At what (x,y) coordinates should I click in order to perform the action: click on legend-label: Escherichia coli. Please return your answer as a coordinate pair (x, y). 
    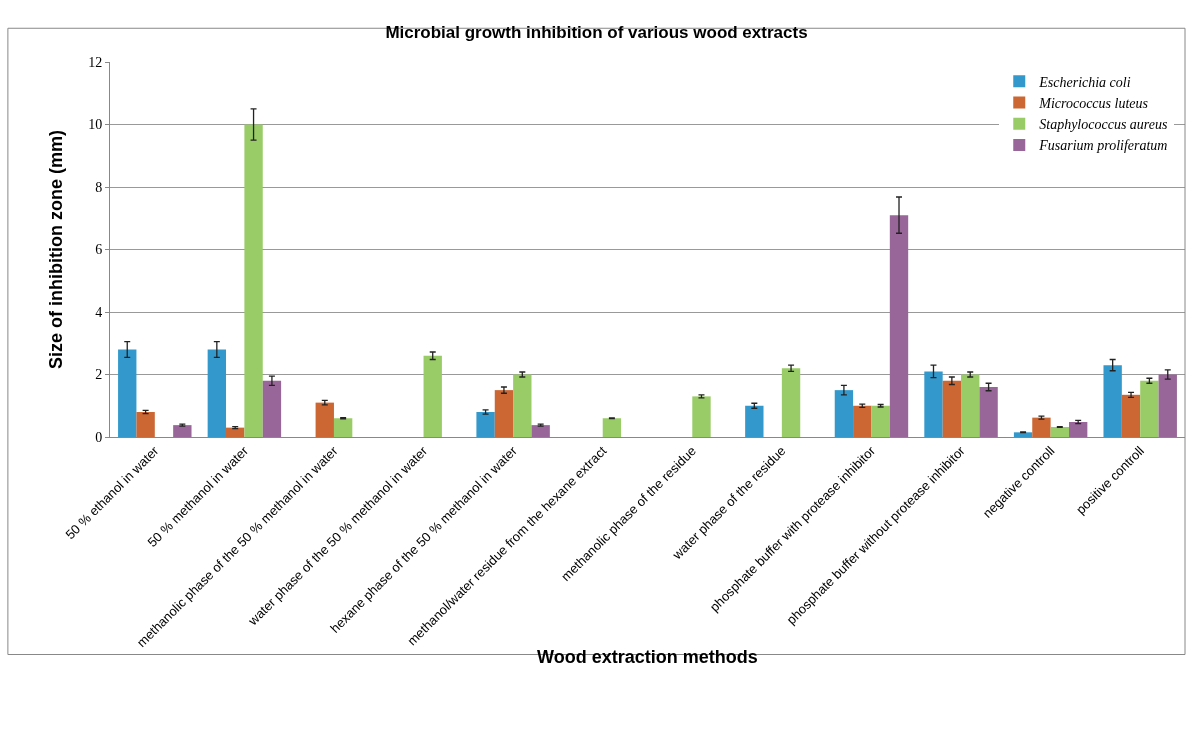
    Looking at the image, I should click on (1084, 82).